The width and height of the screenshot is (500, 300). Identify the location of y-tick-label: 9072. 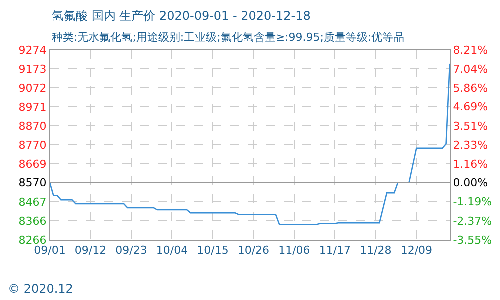
(32, 88).